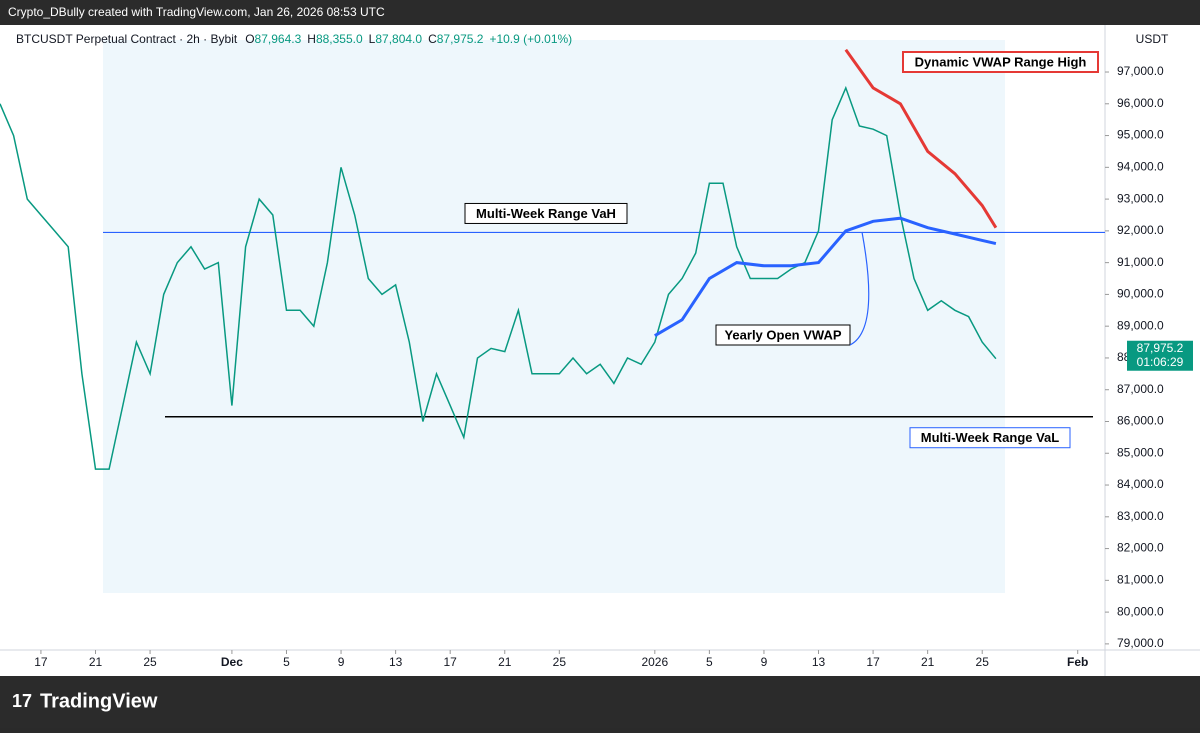 Image resolution: width=1200 pixels, height=733 pixels. What do you see at coordinates (1140, 135) in the screenshot?
I see `y-tick-label: 95,000.0` at bounding box center [1140, 135].